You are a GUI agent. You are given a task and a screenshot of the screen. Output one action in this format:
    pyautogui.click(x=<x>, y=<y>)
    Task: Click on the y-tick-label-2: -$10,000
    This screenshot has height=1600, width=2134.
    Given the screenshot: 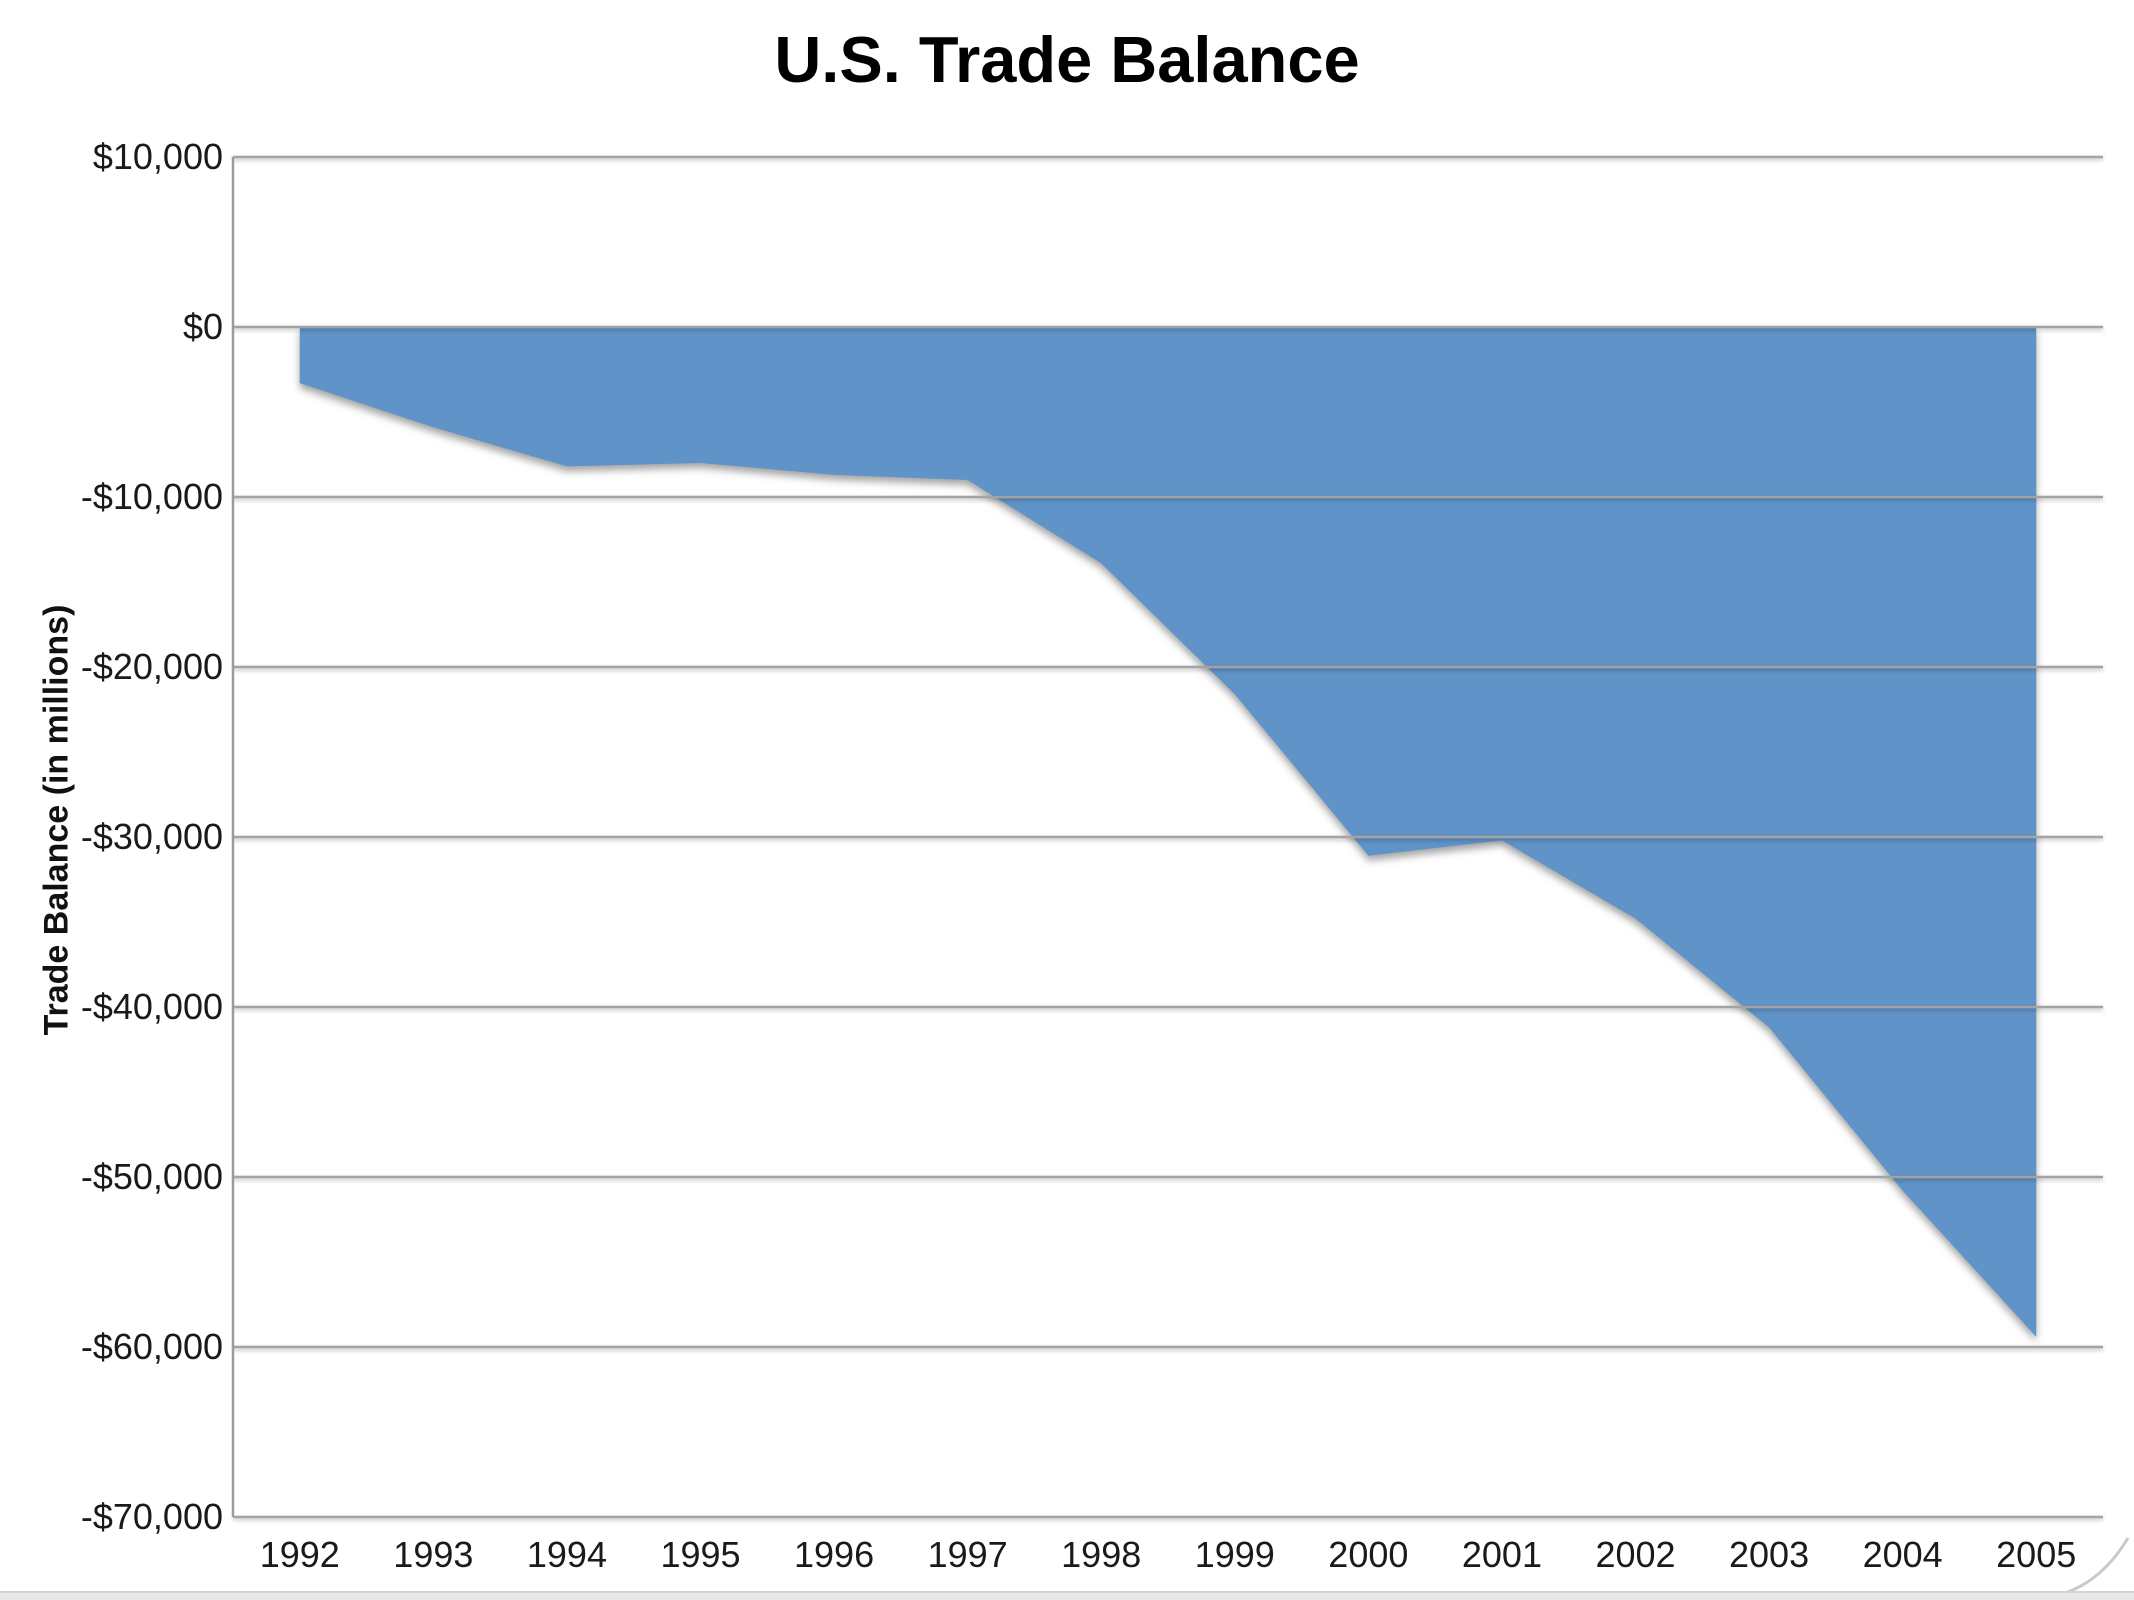 What is the action you would take?
    pyautogui.click(x=151, y=496)
    